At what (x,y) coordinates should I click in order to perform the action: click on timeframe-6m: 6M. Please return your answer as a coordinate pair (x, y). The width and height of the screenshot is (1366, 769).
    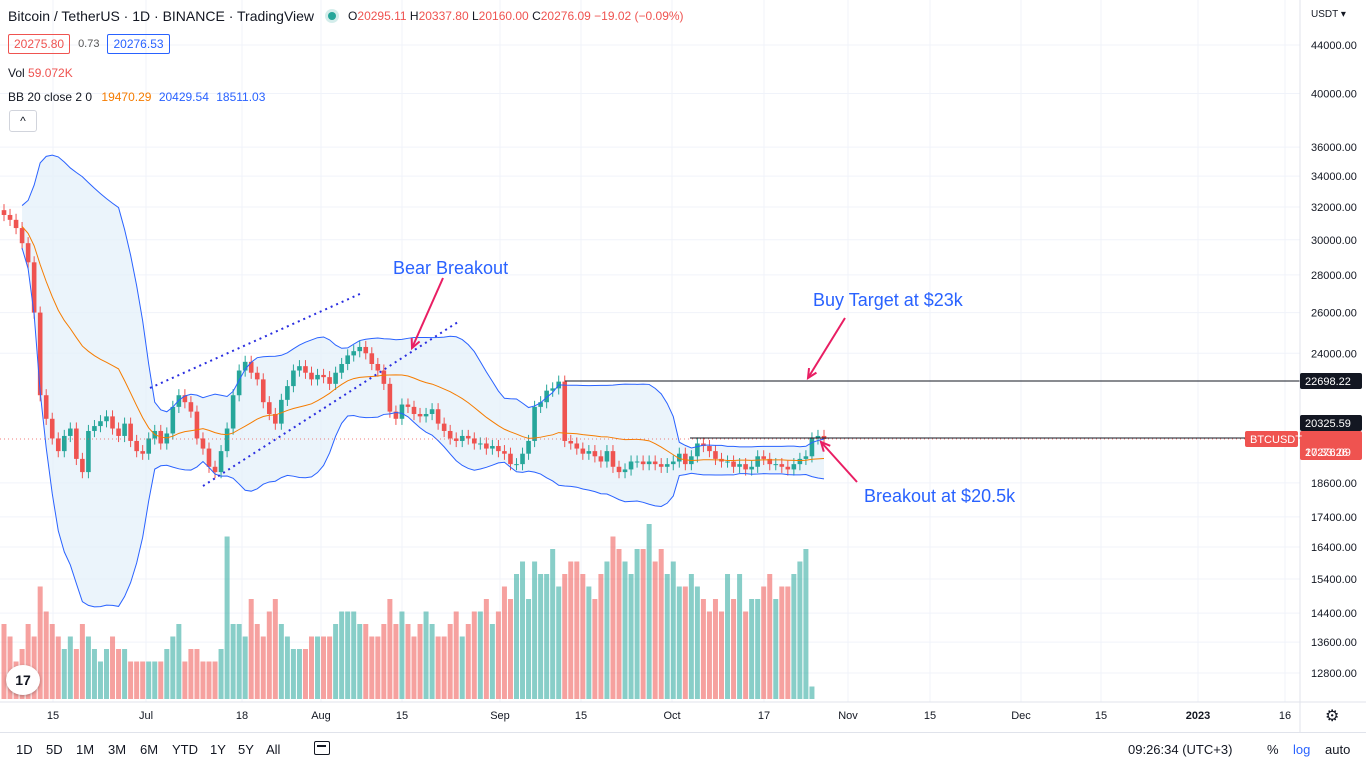
    Looking at the image, I should click on (149, 749).